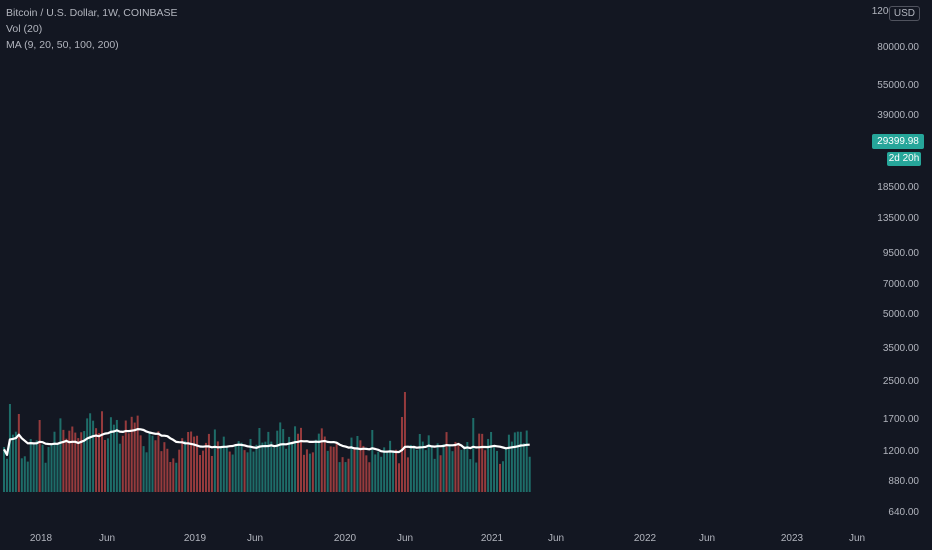 This screenshot has width=932, height=550. Describe the element at coordinates (898, 47) in the screenshot. I see `price-tick-label: 80000.00` at that location.